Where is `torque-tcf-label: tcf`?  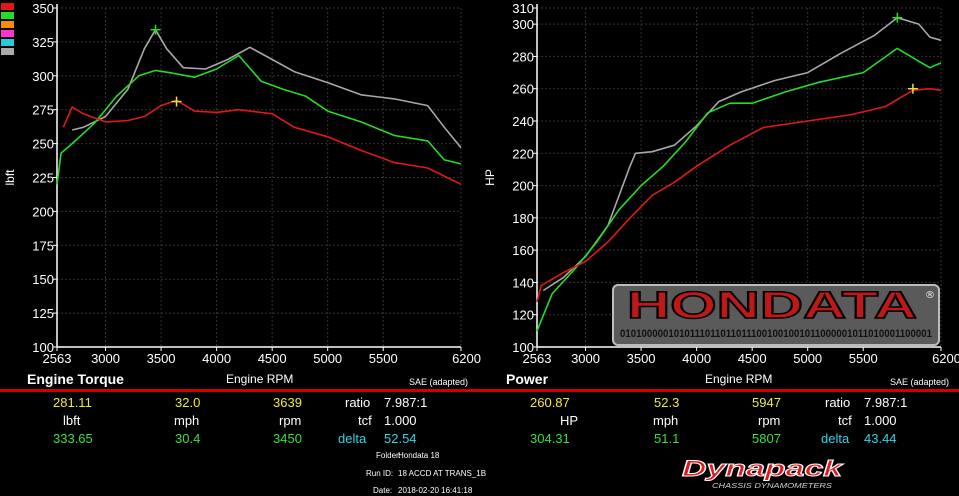
torque-tcf-label: tcf is located at coordinates (365, 420).